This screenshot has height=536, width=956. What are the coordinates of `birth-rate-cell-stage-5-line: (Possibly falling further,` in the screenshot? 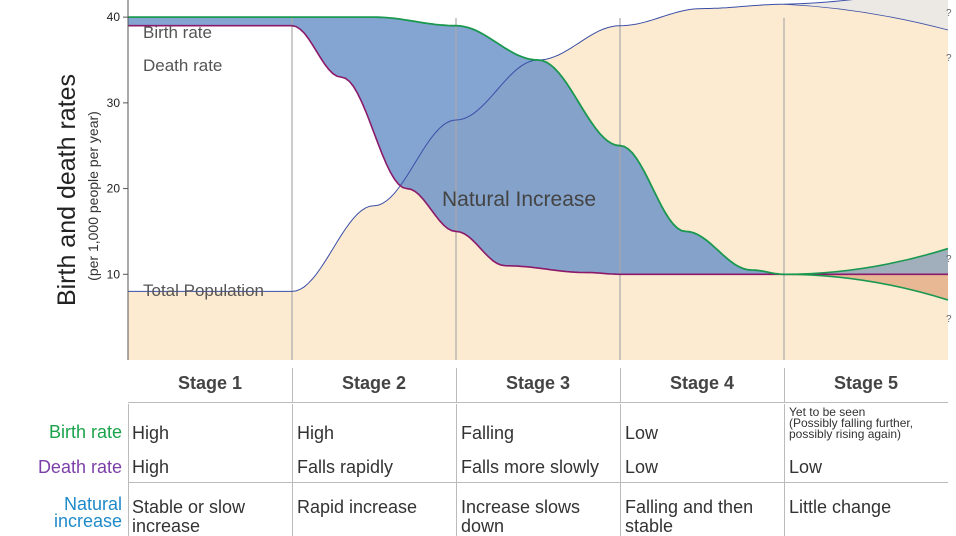 It's located at (851, 423).